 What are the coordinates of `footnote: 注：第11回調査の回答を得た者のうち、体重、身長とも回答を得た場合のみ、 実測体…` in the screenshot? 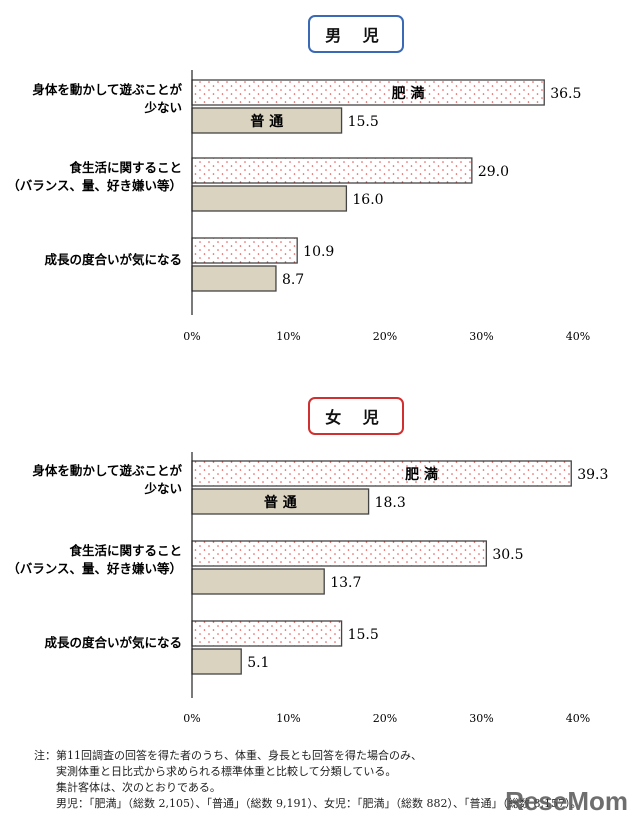 It's located at (307, 780).